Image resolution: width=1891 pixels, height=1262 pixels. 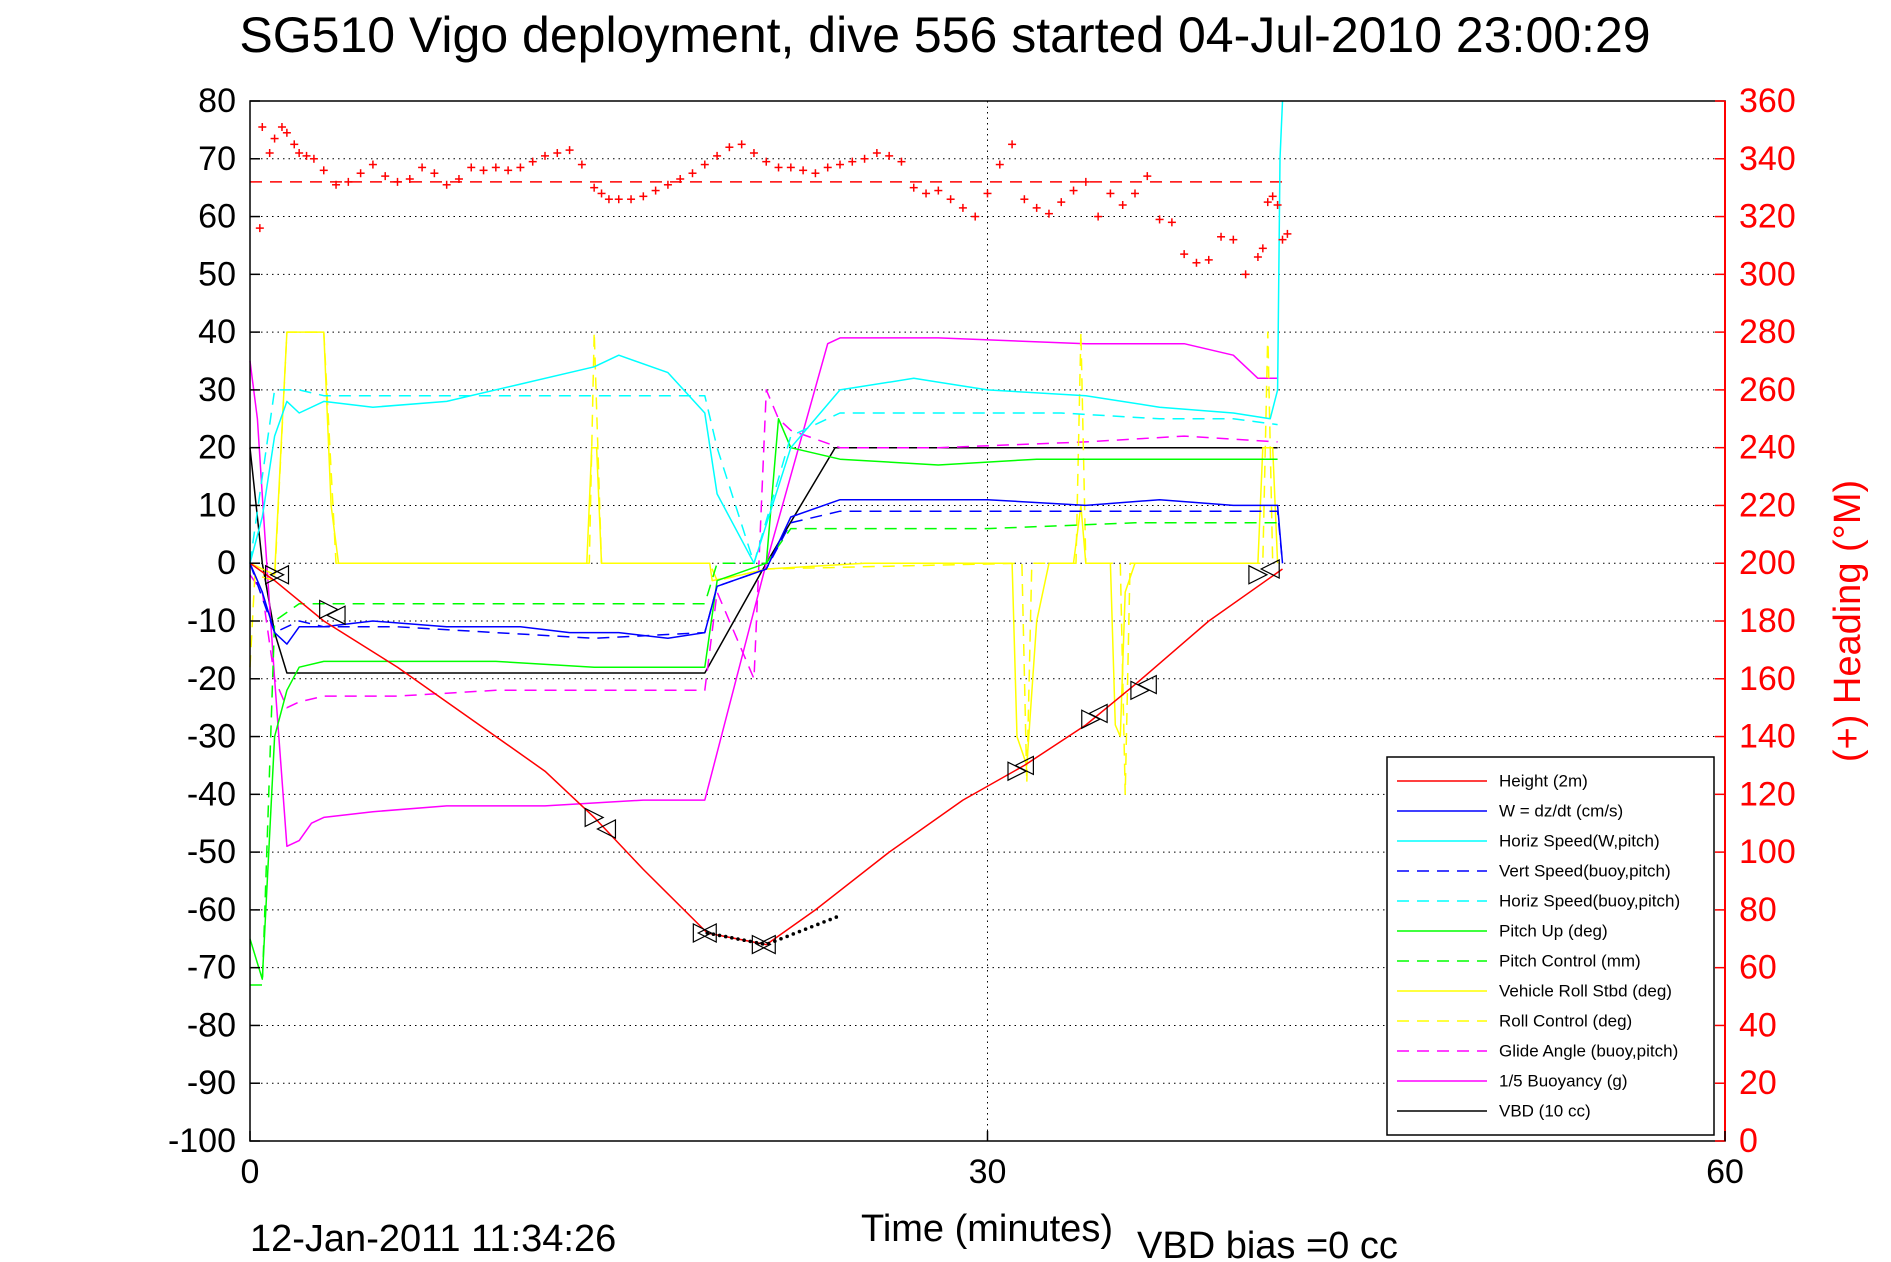 I want to click on turn-marker-left, so click(x=706, y=933).